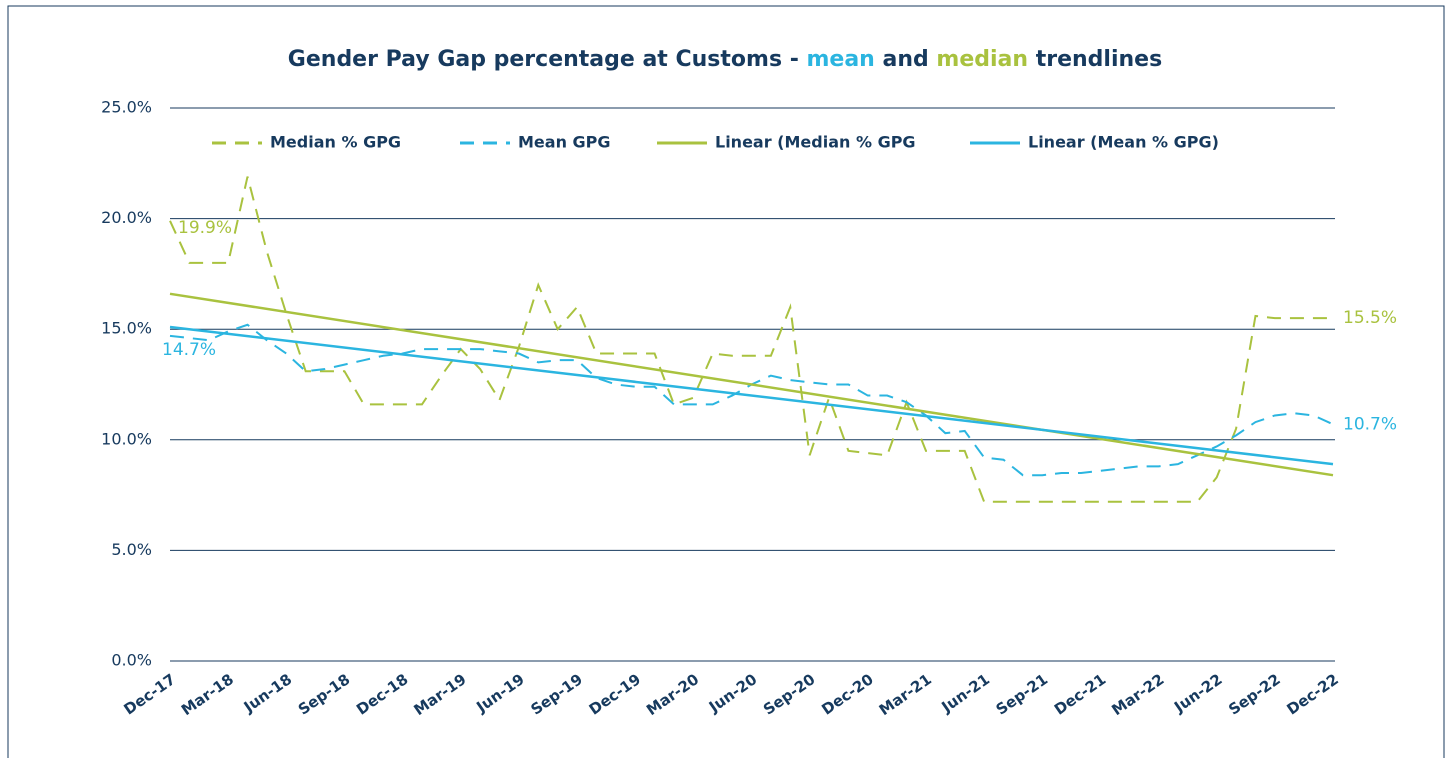  What do you see at coordinates (732, 693) in the screenshot?
I see `x-tick-label: Jun-20` at bounding box center [732, 693].